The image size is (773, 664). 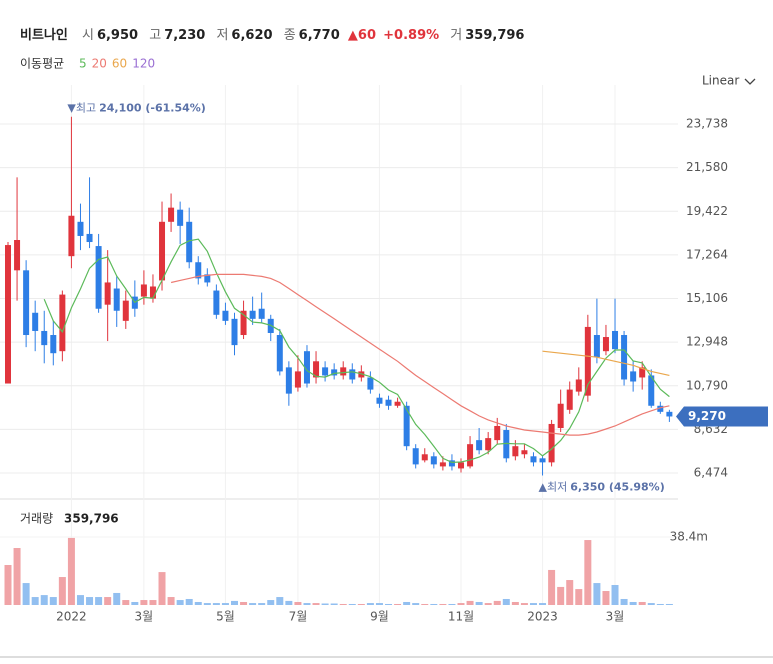 I want to click on y-tick-label: 6,474, so click(x=711, y=472).